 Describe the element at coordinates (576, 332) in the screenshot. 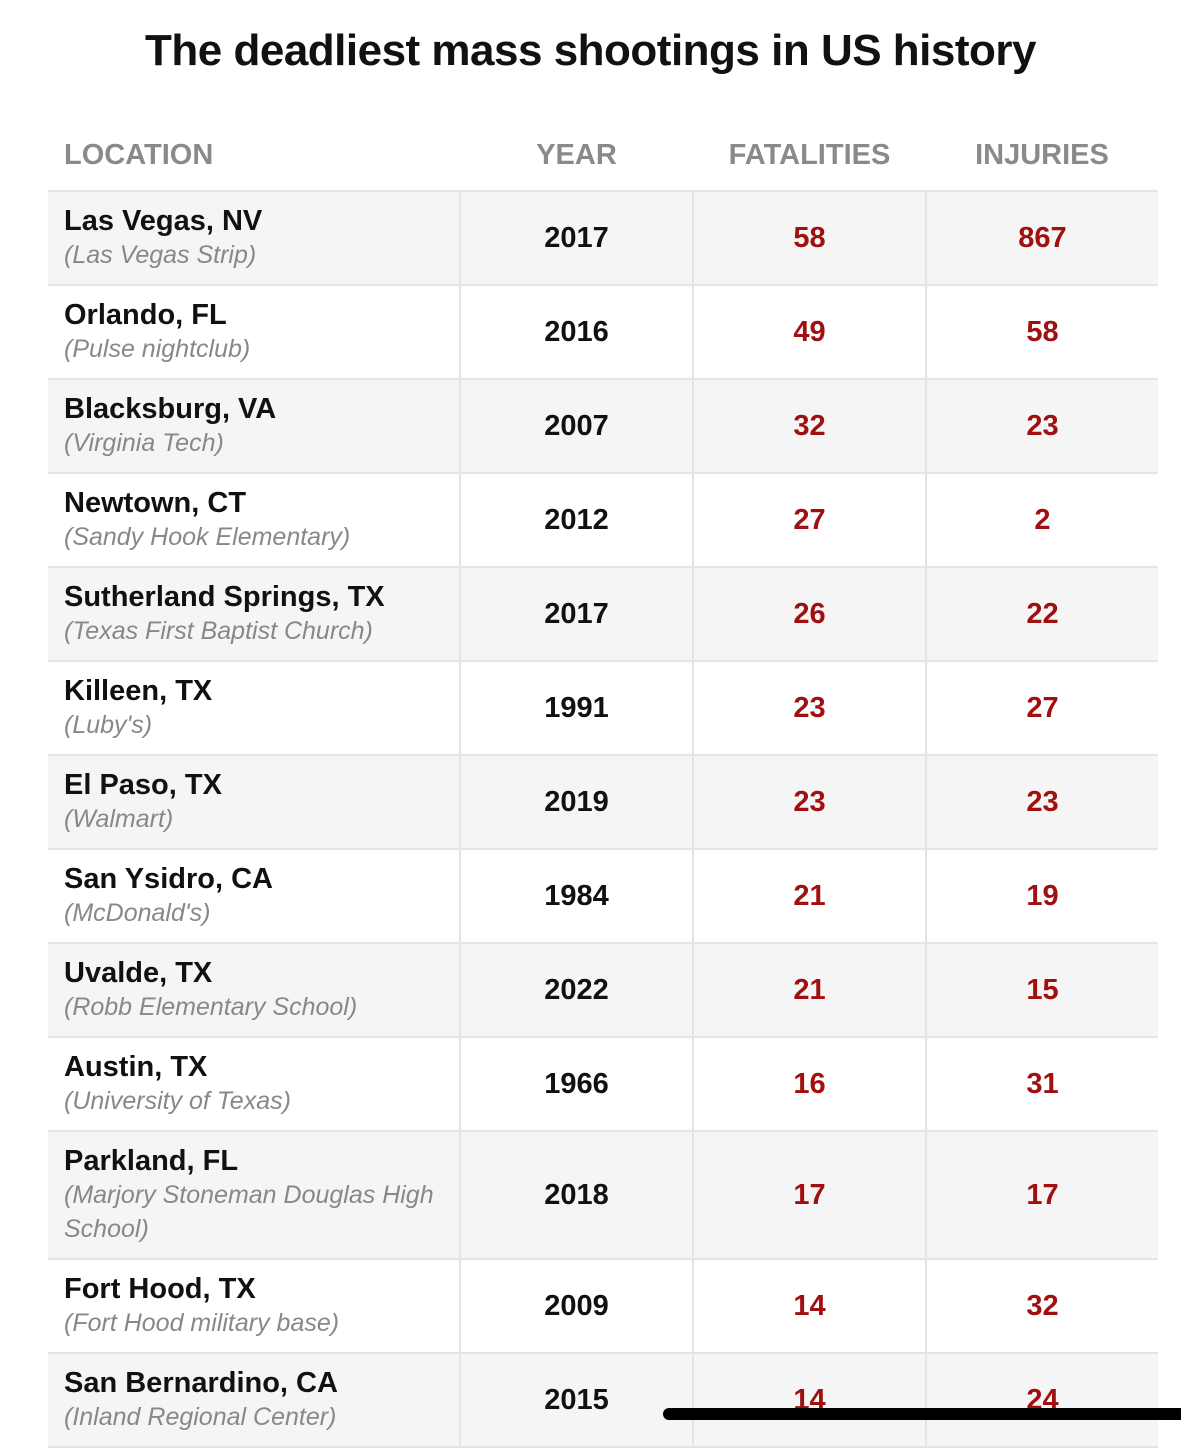

I see `year-cell: 2016` at that location.